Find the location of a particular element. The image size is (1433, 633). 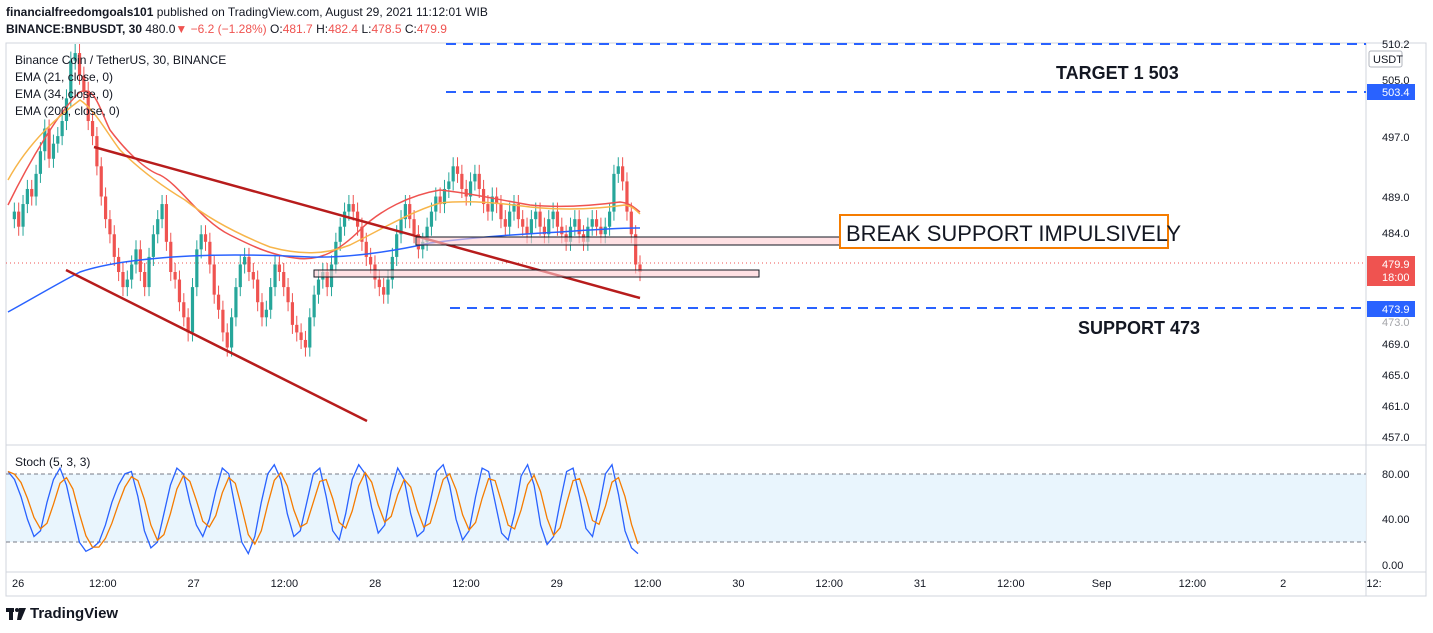

ema34-legend: EMA (34, close, 0) is located at coordinates (64, 94).